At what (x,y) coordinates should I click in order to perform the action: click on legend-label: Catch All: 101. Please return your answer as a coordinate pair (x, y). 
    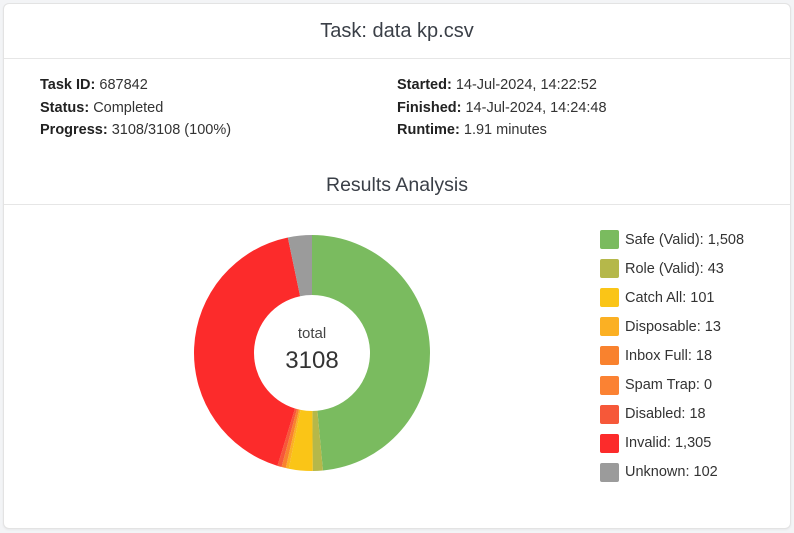
    Looking at the image, I should click on (670, 297).